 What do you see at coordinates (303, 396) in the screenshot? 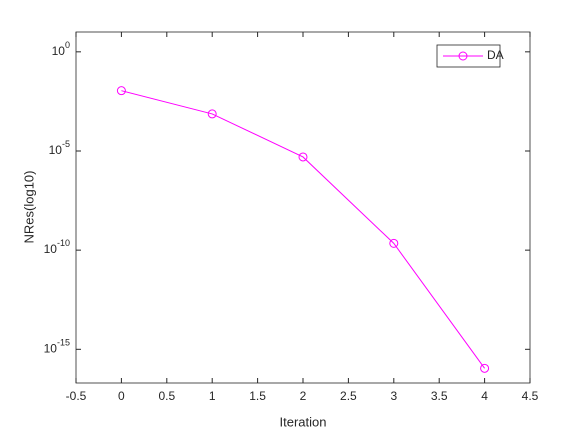
I see `x-tick-label: 2` at bounding box center [303, 396].